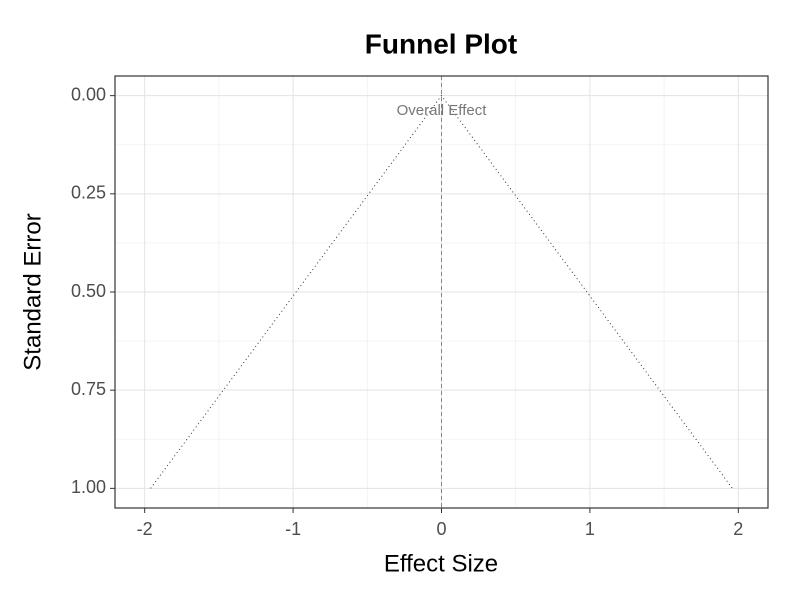  Describe the element at coordinates (441, 43) in the screenshot. I see `chart-title: Funnel Plot` at that location.